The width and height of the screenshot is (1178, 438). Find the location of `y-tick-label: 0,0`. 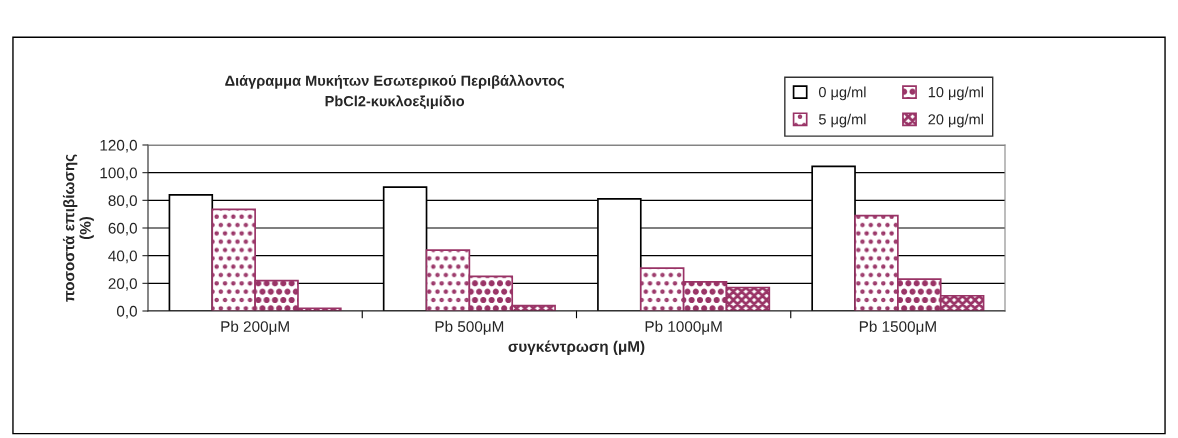

y-tick-label: 0,0 is located at coordinates (126, 312).